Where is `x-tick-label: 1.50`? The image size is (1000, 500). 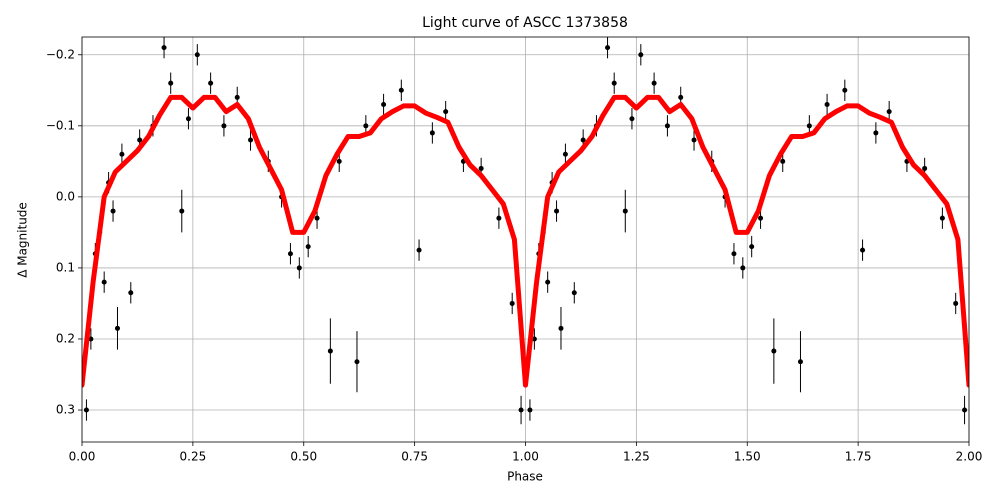
x-tick-label: 1.50 is located at coordinates (747, 457).